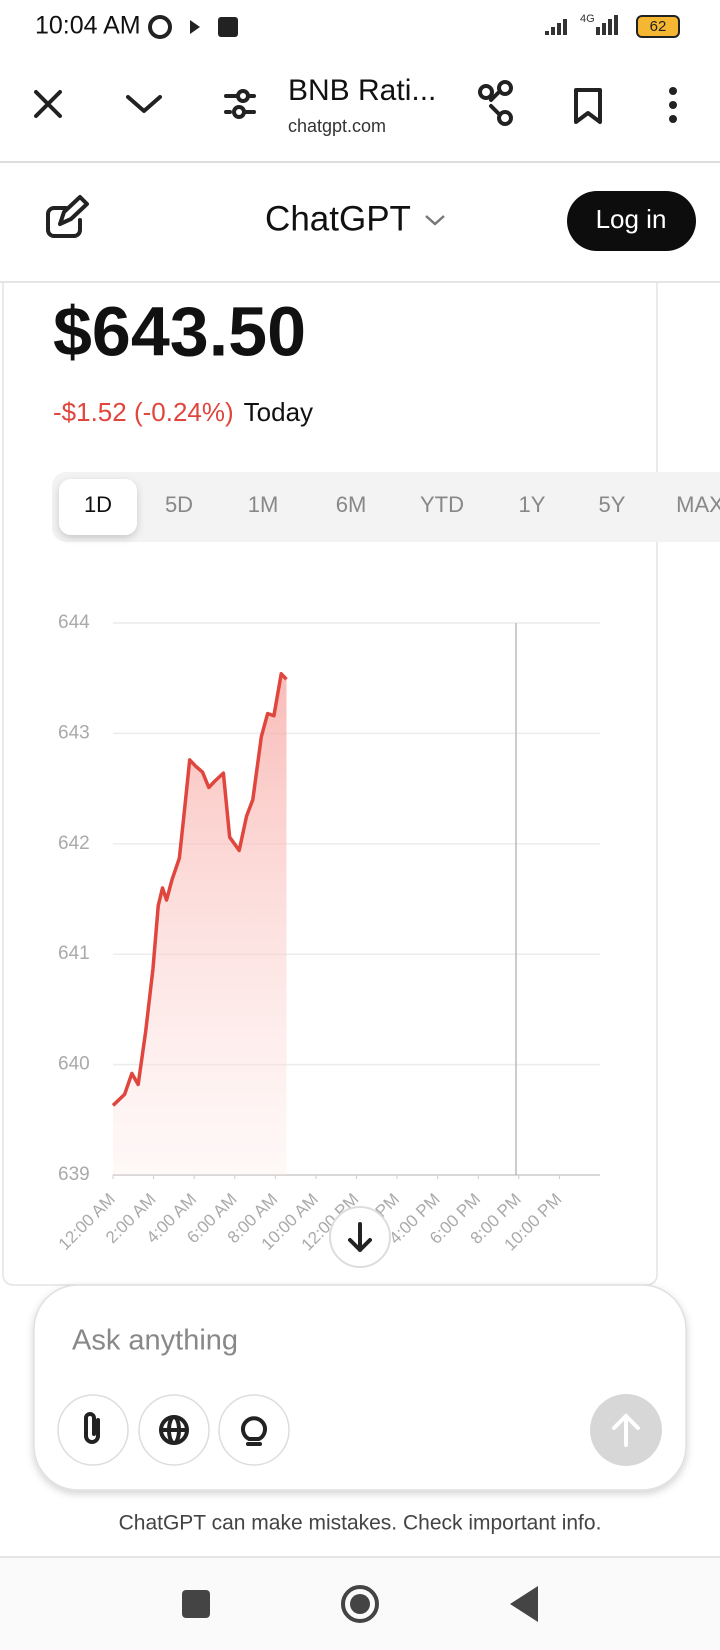 This screenshot has width=720, height=1650. Describe the element at coordinates (98, 504) in the screenshot. I see `range-tab-label: 1D` at that location.